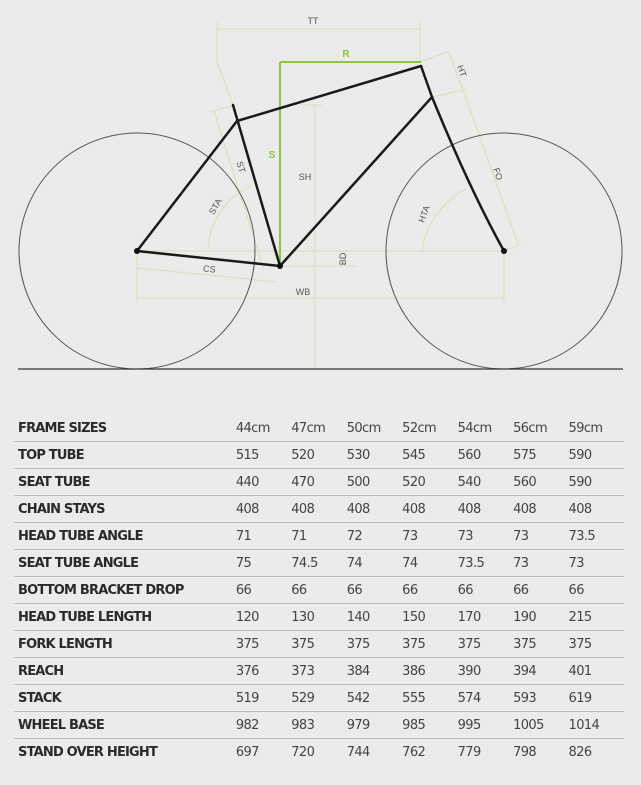 This screenshot has height=785, width=641. Describe the element at coordinates (374, 725) in the screenshot. I see `cell-value: 979` at that location.